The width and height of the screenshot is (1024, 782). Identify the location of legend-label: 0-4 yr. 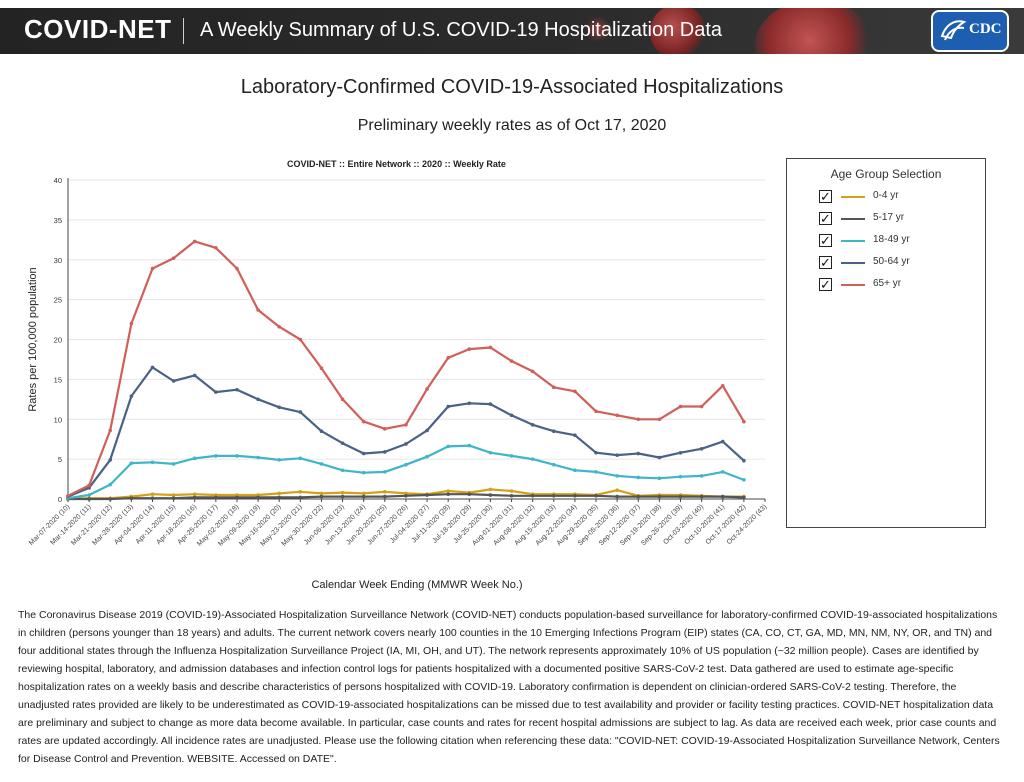
(886, 195).